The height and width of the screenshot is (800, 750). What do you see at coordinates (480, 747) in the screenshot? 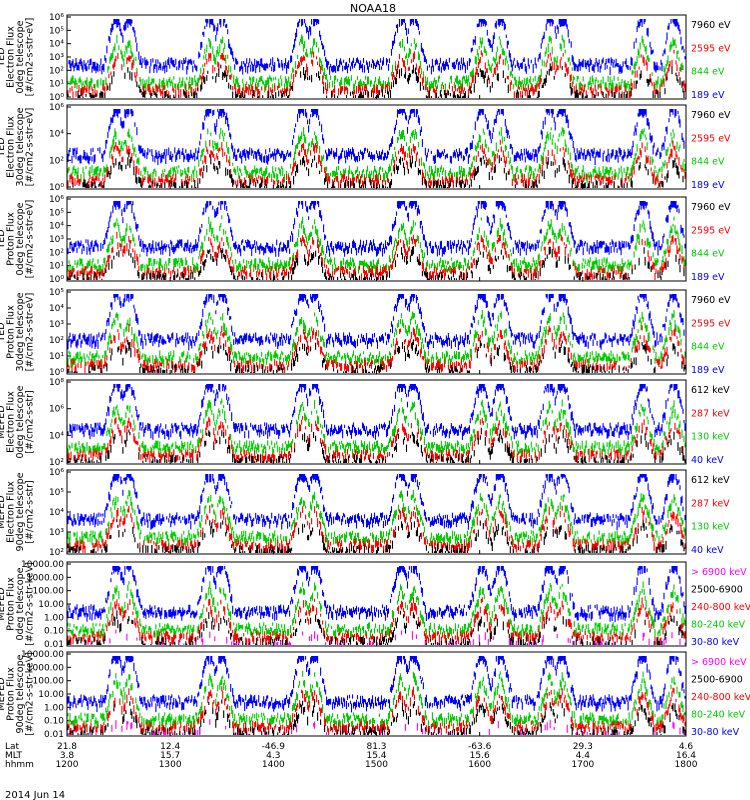
I see `x-tick-label-lat: -63.6` at bounding box center [480, 747].